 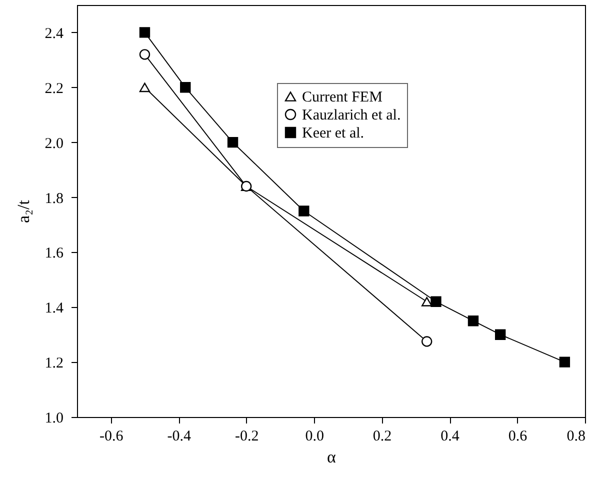 What do you see at coordinates (54, 198) in the screenshot?
I see `y-tick-label: 1.8` at bounding box center [54, 198].